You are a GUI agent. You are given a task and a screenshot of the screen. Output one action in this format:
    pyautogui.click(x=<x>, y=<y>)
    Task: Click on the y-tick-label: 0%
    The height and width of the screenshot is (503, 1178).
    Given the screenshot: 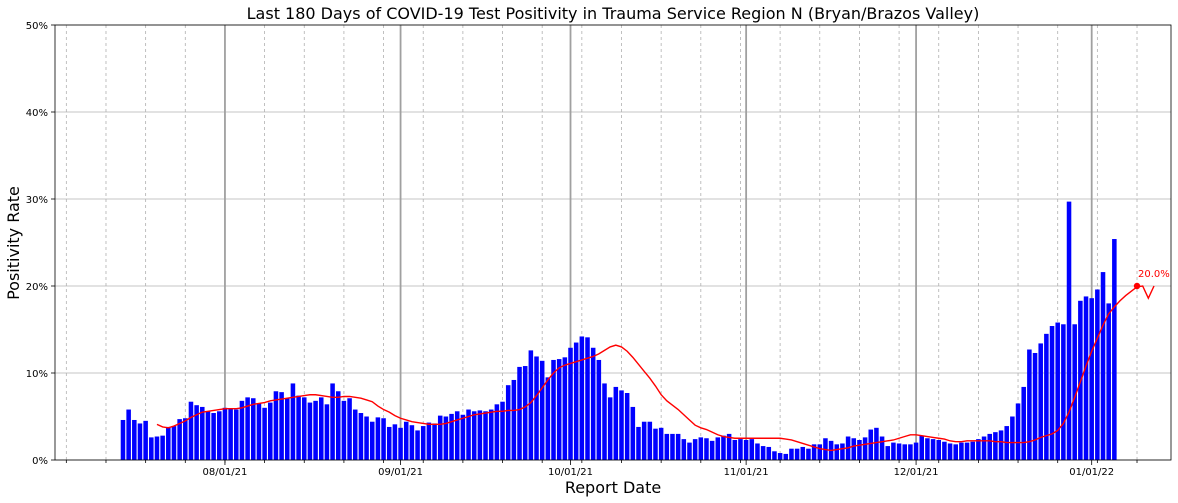 What is the action you would take?
    pyautogui.click(x=40, y=461)
    